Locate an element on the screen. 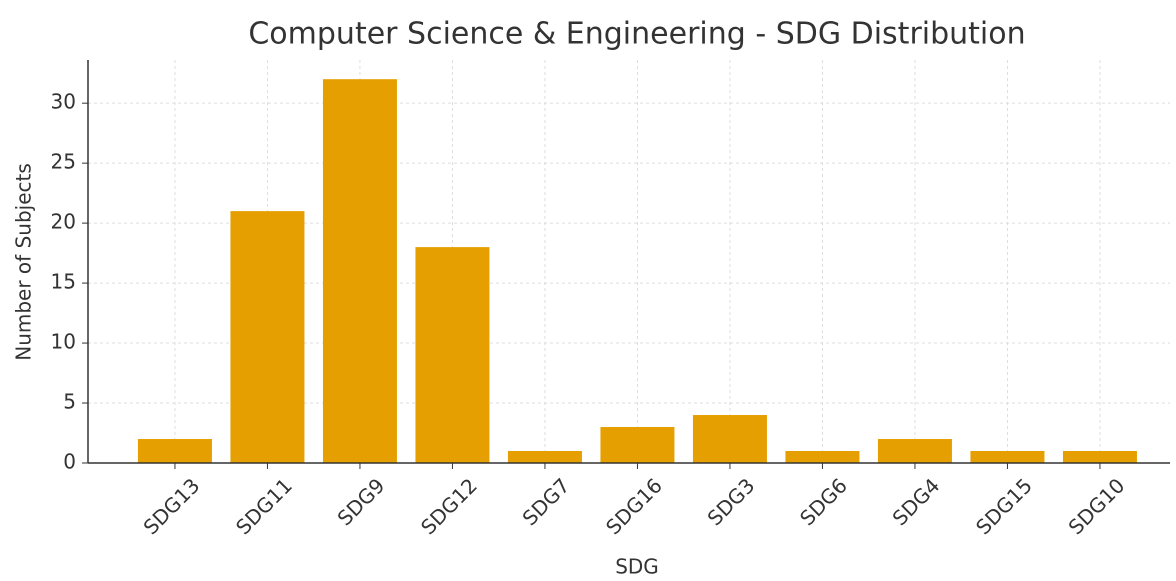  x-tick-label: SDG11 is located at coordinates (264, 506).